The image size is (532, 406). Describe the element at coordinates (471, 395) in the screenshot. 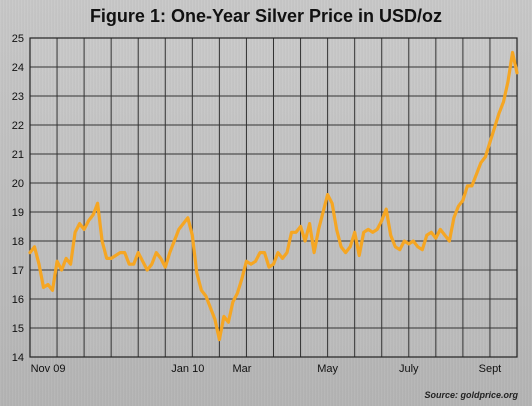

I see `source-credit: Source: goldprice.org` at that location.